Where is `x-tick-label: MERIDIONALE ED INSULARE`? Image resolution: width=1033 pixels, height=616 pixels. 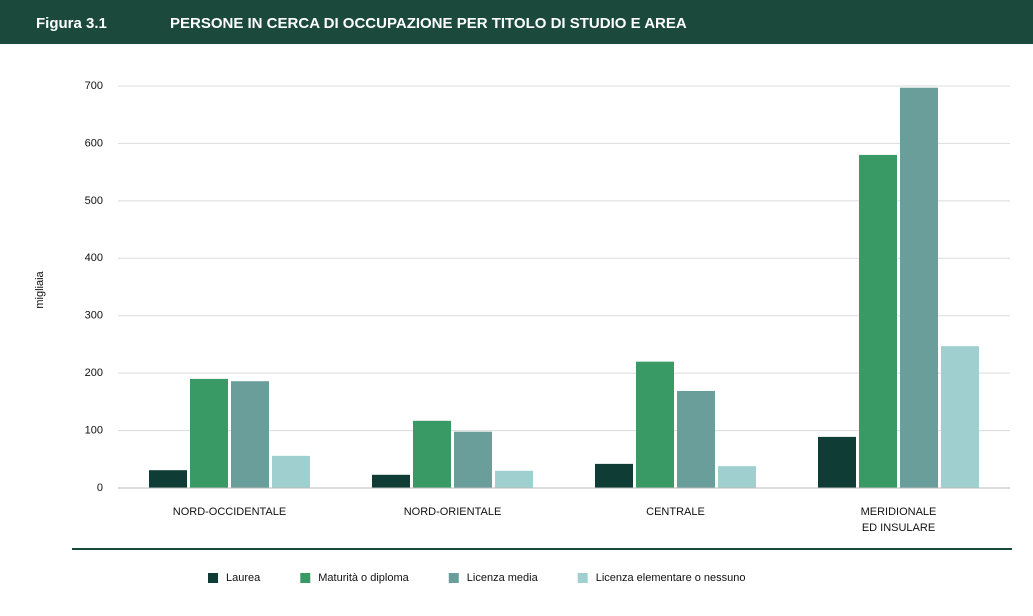 x-tick-label: MERIDIONALE ED INSULARE is located at coordinates (899, 520).